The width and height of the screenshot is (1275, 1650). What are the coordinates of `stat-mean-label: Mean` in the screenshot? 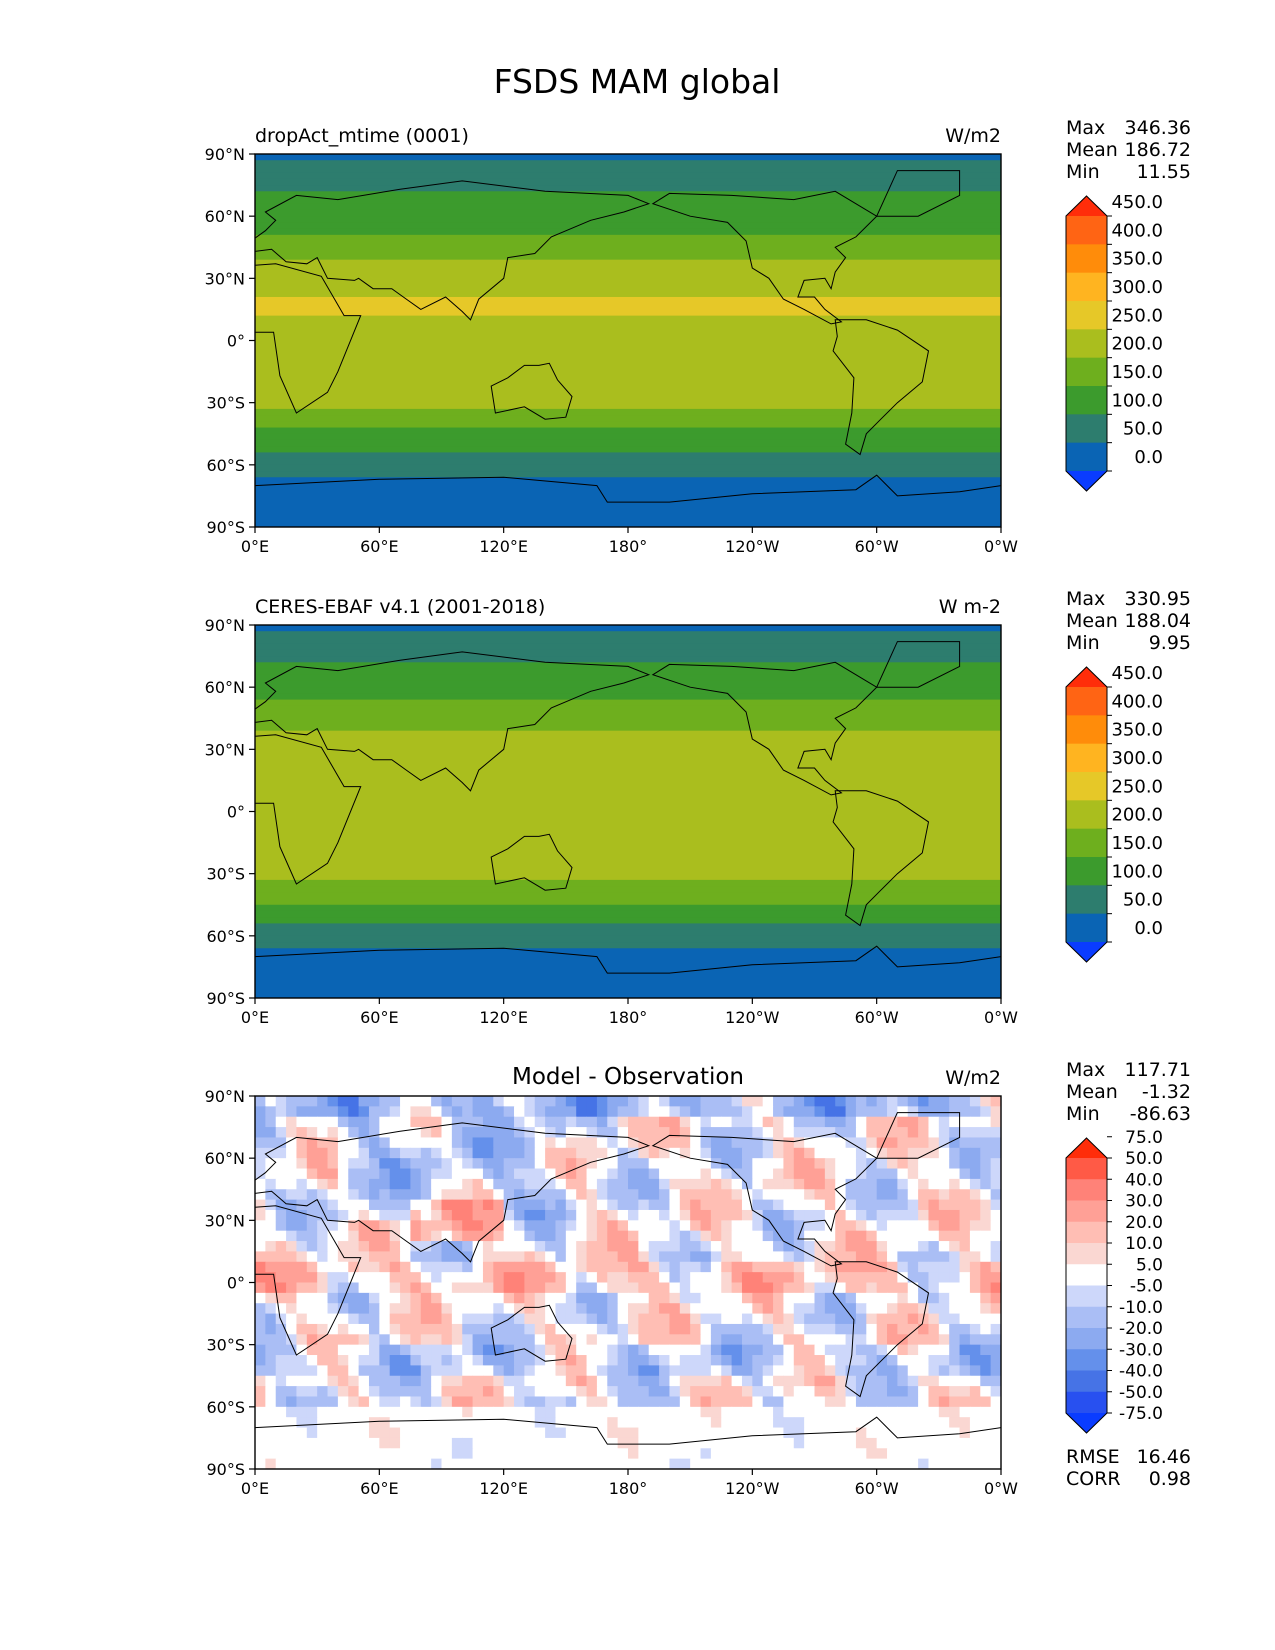 It's located at (1092, 150).